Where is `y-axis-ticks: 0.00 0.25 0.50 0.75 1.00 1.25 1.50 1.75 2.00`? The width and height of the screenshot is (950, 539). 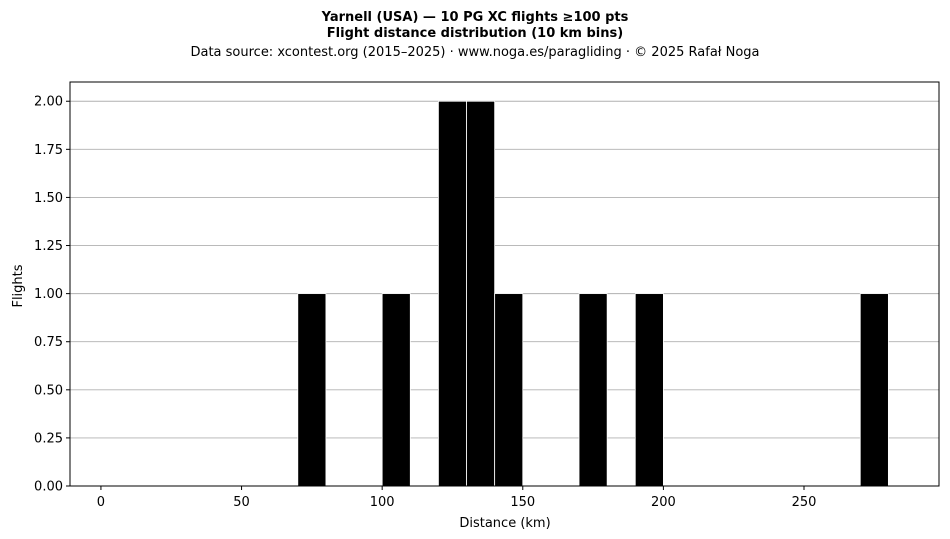
y-axis-ticks: 0.00 0.25 0.50 0.75 1.00 1.25 1.50 1.75 2.00 is located at coordinates (52, 295).